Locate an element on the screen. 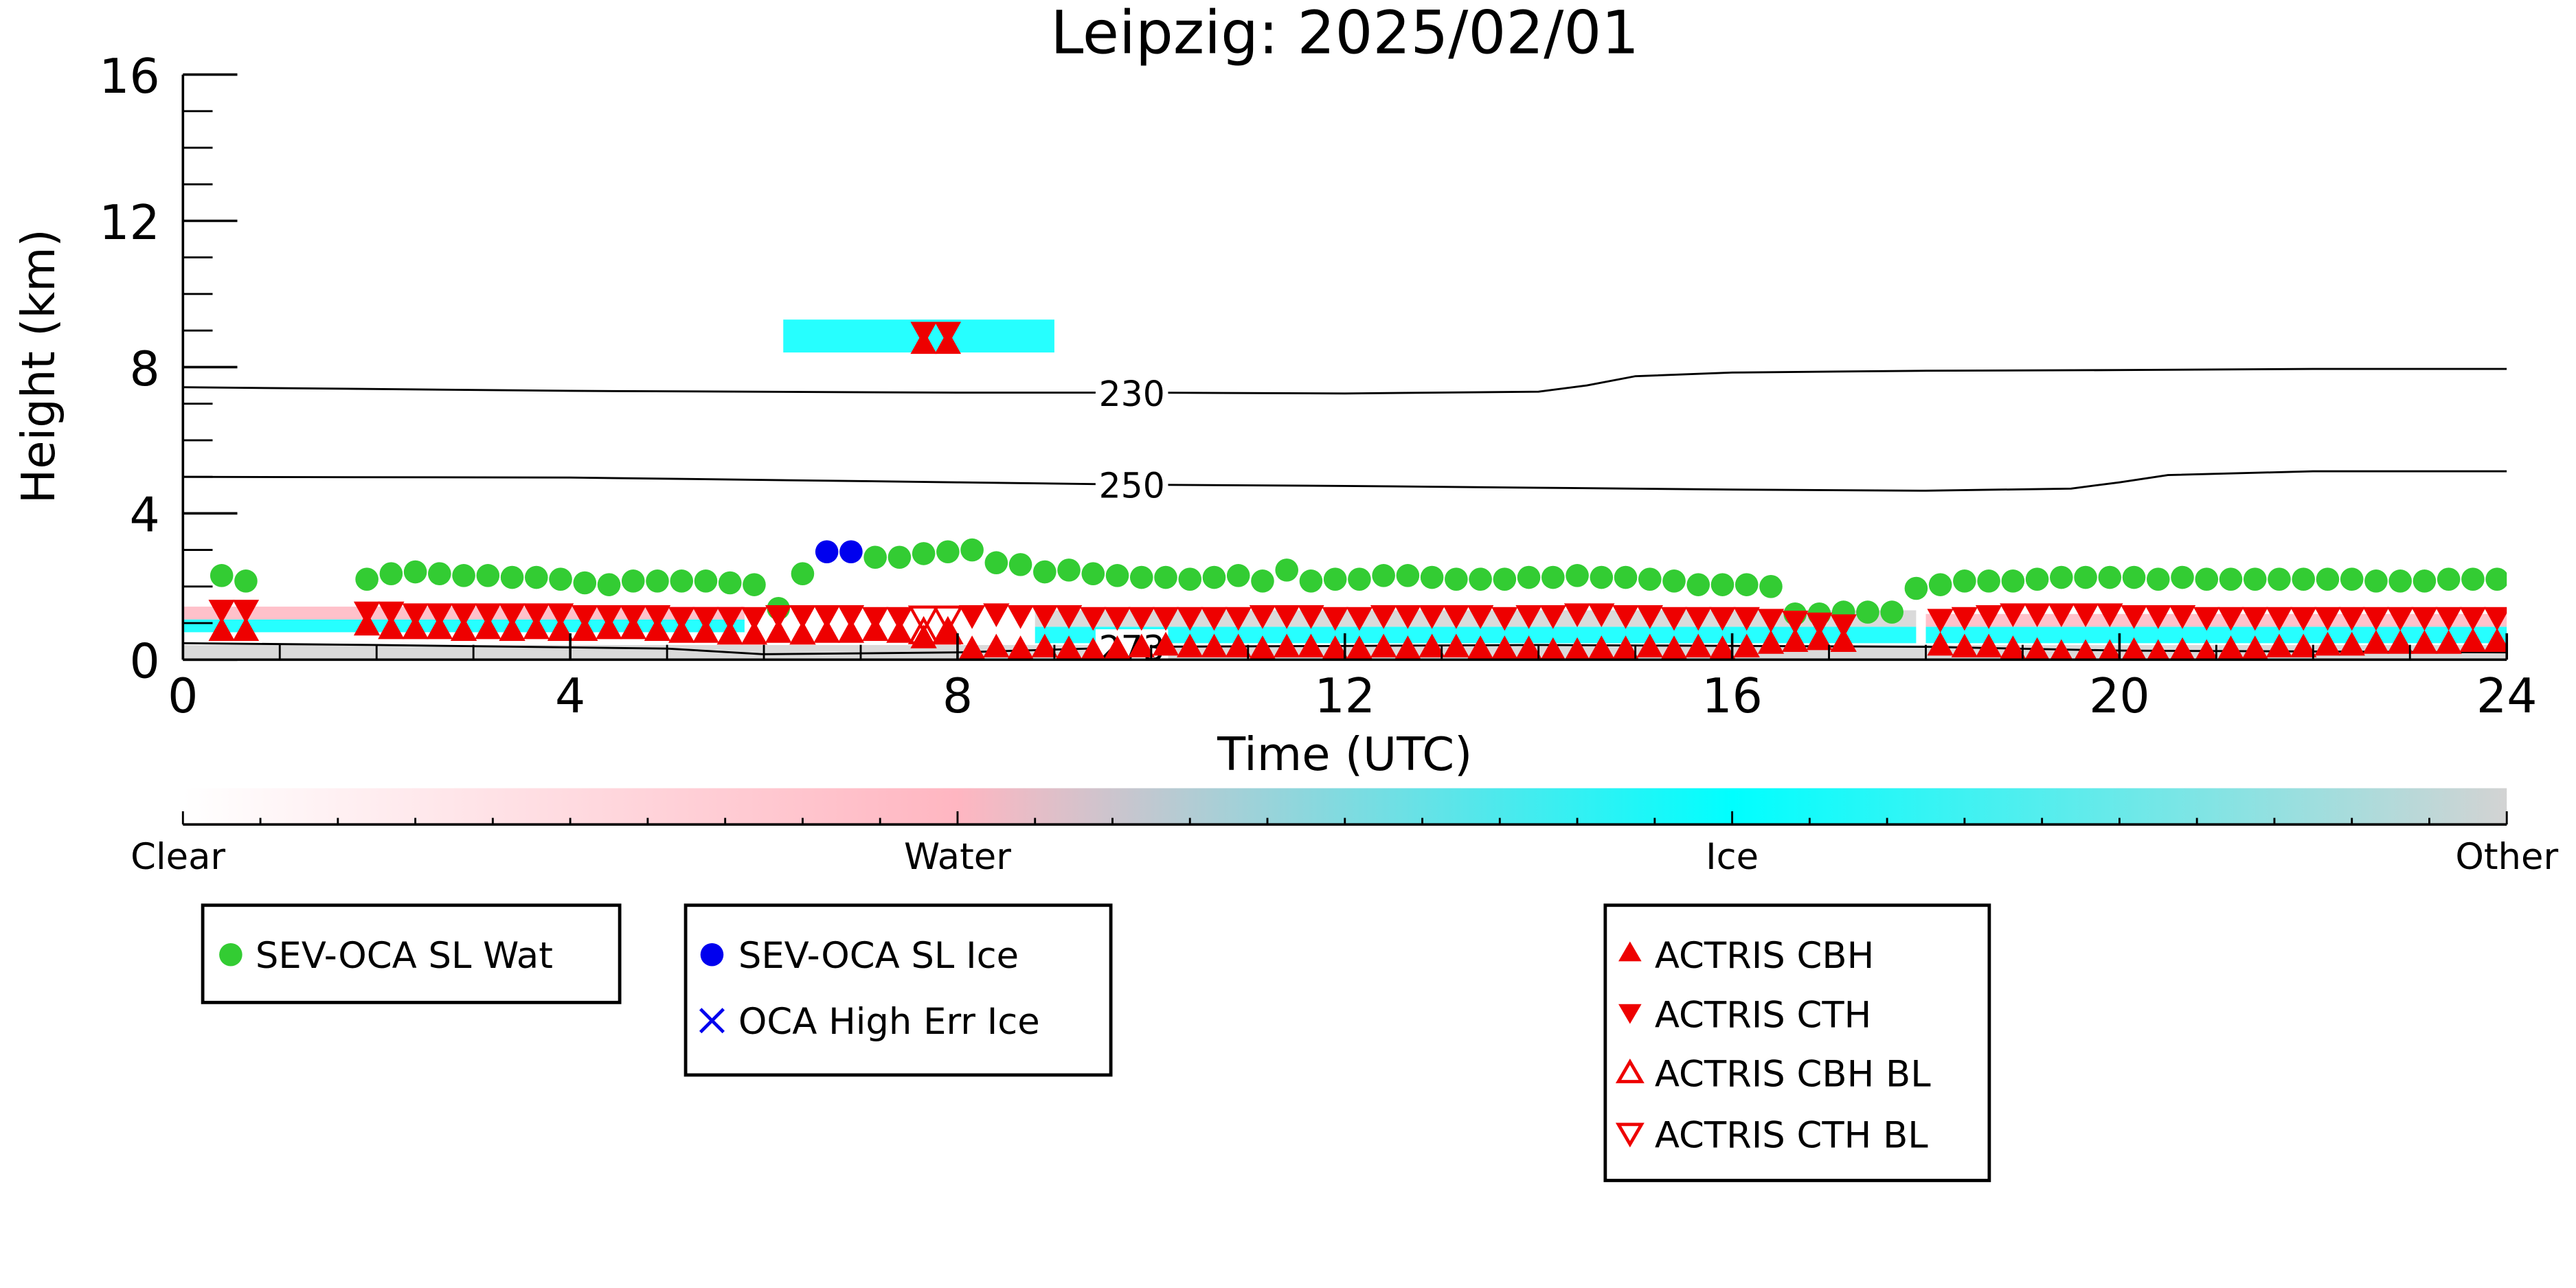 Image resolution: width=2576 pixels, height=1288 pixels. x-tick-label: 0 is located at coordinates (183, 696).